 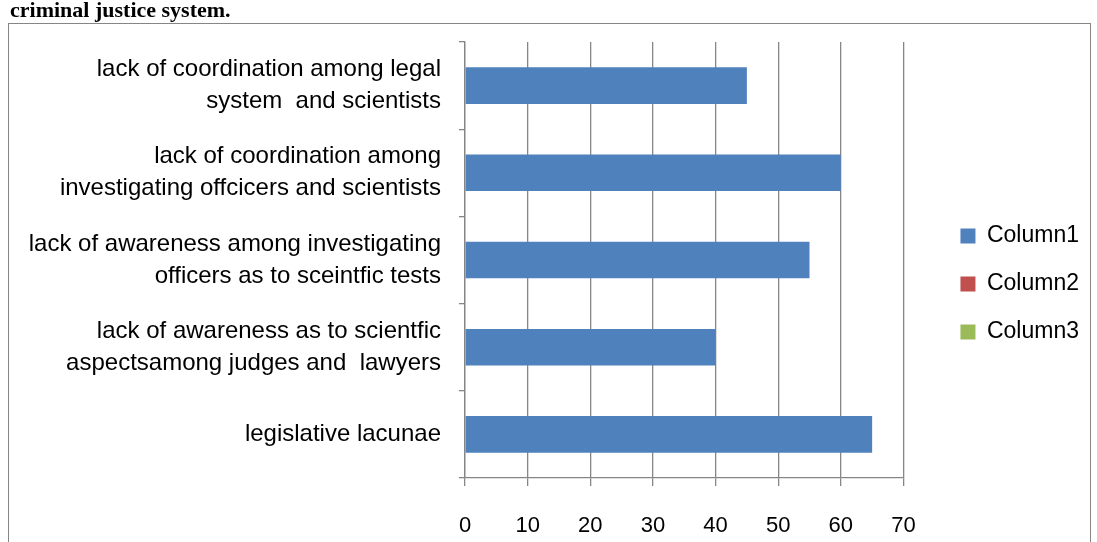 What do you see at coordinates (903, 525) in the screenshot?
I see `x-tick-label: 70` at bounding box center [903, 525].